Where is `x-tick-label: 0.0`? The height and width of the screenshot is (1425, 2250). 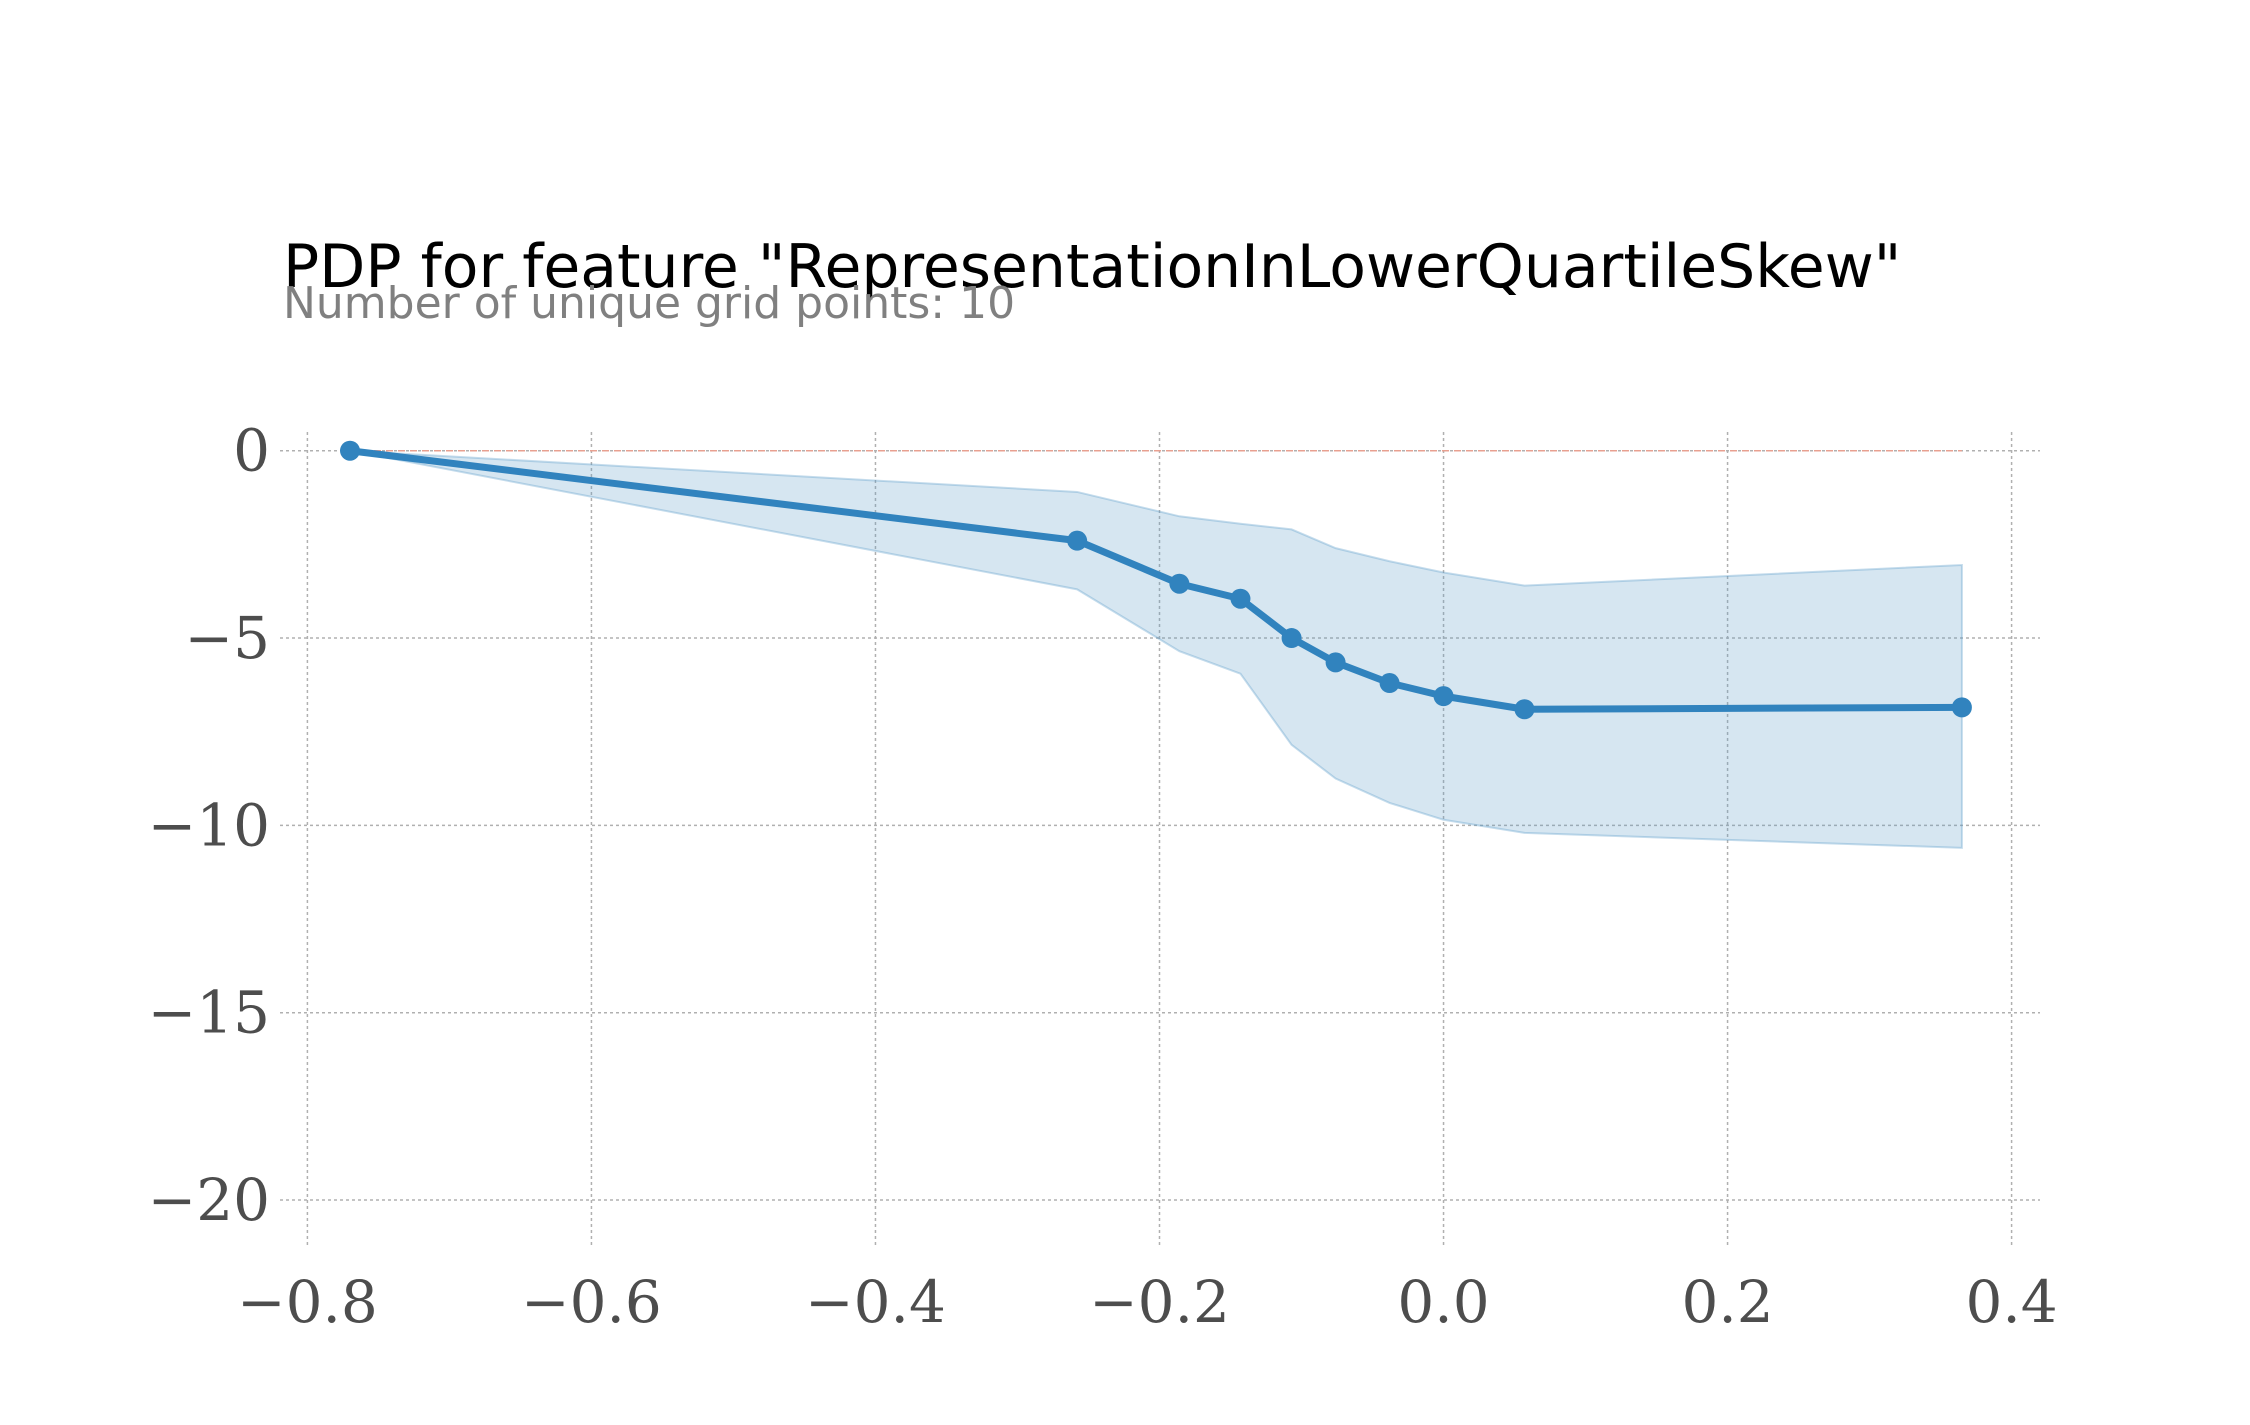 x-tick-label: 0.0 is located at coordinates (1443, 1302).